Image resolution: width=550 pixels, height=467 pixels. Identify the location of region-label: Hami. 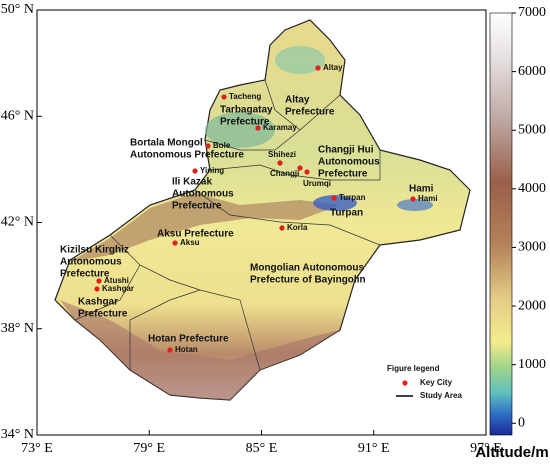
(421, 189).